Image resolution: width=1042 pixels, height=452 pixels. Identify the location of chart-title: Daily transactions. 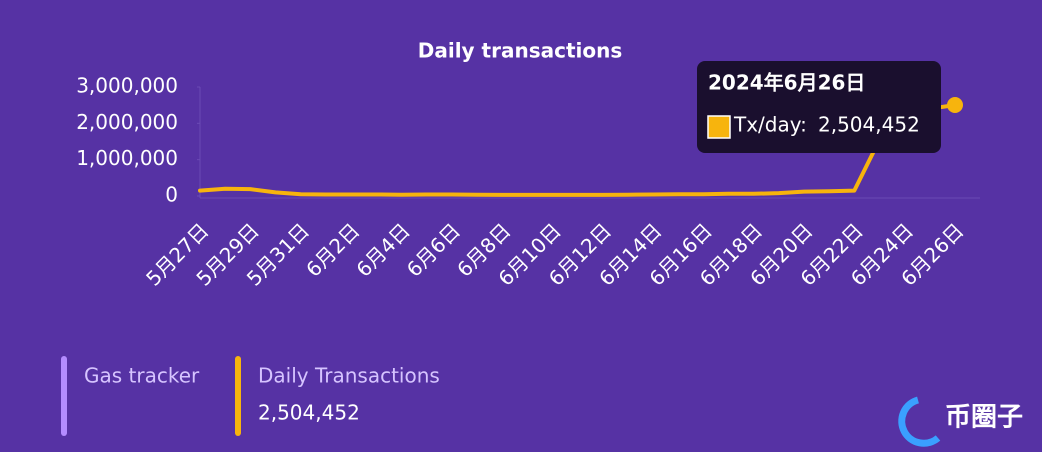
(520, 51).